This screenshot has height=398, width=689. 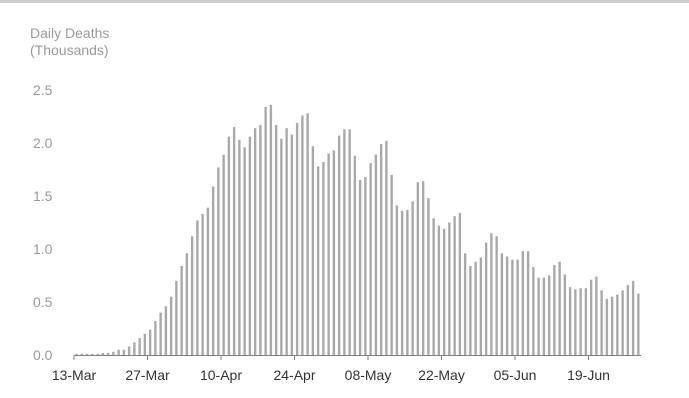 I want to click on y-tick-label: 0.0, so click(x=43, y=355).